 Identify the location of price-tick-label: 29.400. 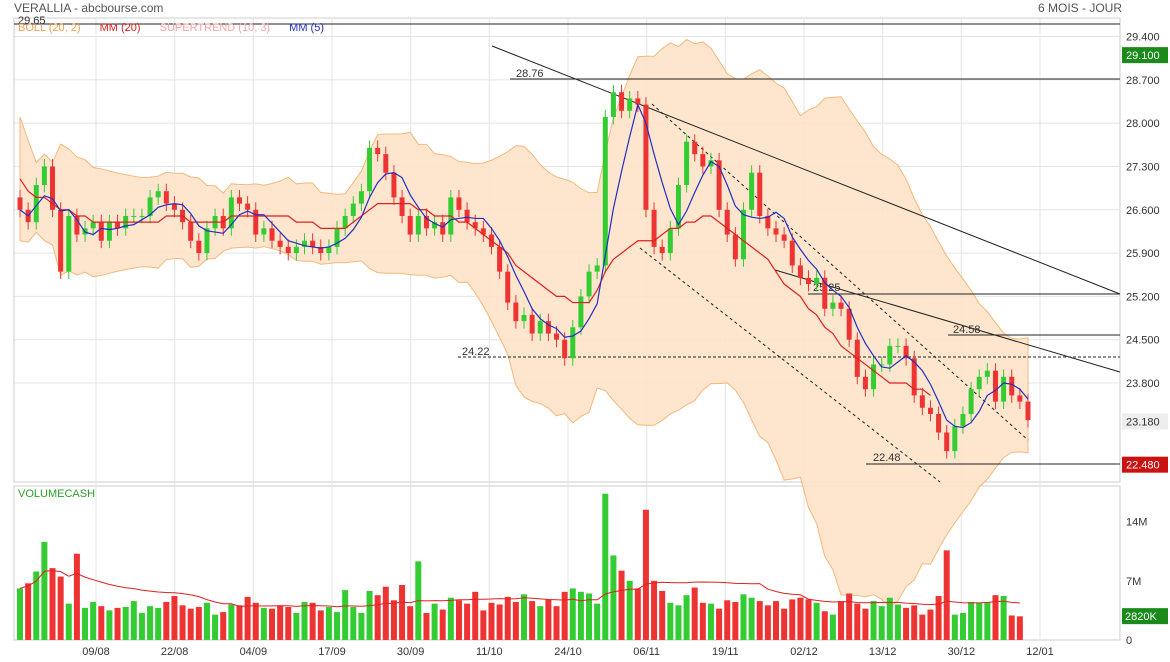
(1143, 38).